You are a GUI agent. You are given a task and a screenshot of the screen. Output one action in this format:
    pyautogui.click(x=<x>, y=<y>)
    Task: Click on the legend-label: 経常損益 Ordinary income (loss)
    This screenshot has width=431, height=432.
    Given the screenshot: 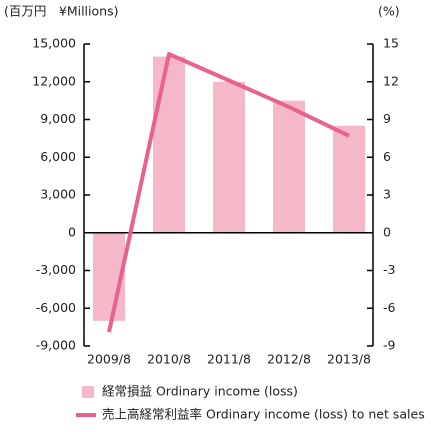 What is the action you would take?
    pyautogui.click(x=200, y=391)
    